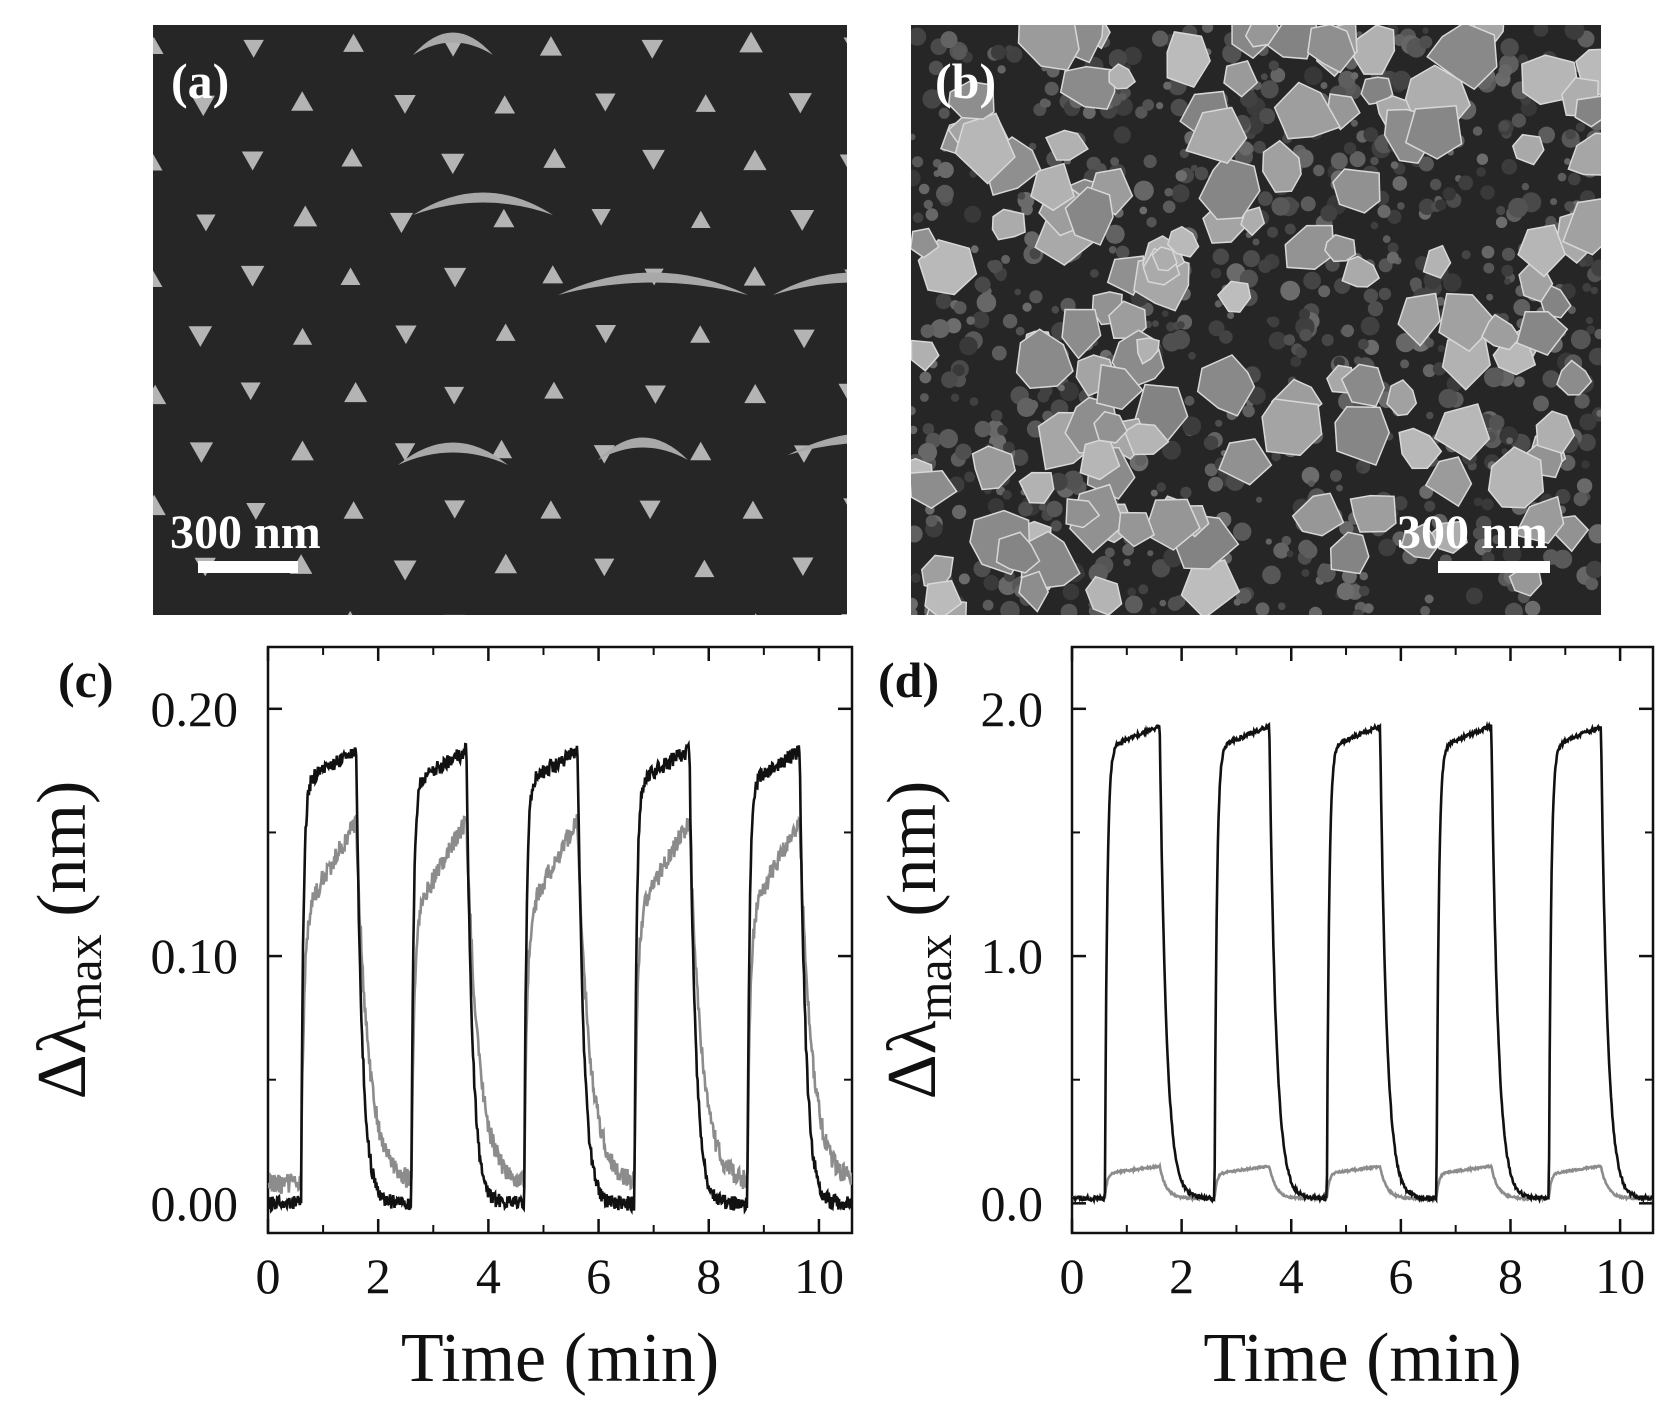 This screenshot has height=1417, width=1676. What do you see at coordinates (1072, 1276) in the screenshot?
I see `x-tick-label: 0` at bounding box center [1072, 1276].